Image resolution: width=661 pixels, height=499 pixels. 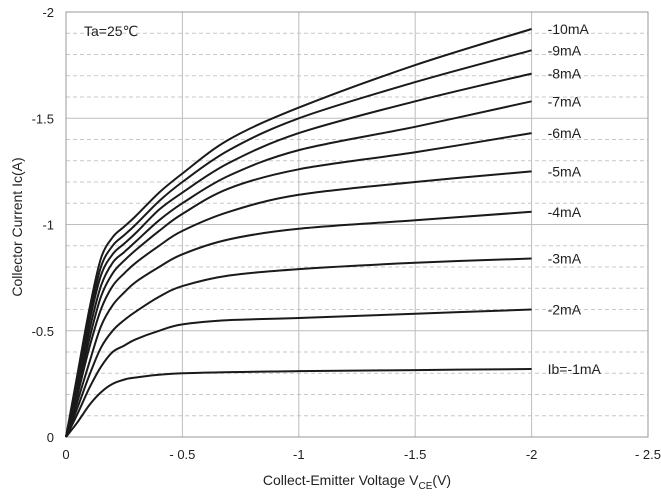 I want to click on series-line-ib-1ma, so click(x=298, y=403).